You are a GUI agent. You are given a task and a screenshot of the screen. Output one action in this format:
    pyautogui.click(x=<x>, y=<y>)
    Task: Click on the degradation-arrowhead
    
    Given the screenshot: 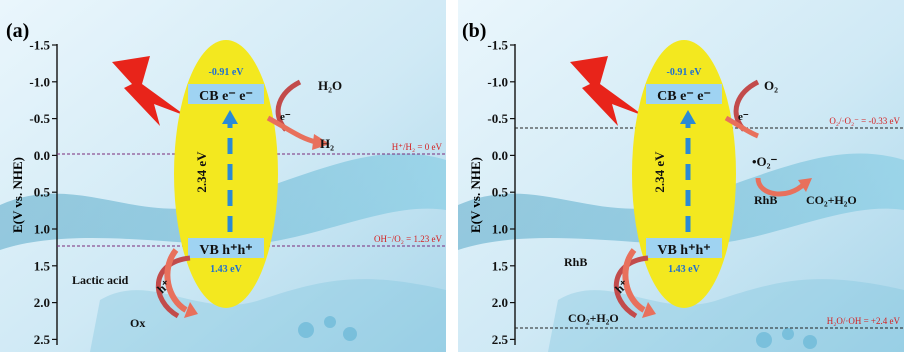 What is the action you would take?
    pyautogui.click(x=805, y=185)
    